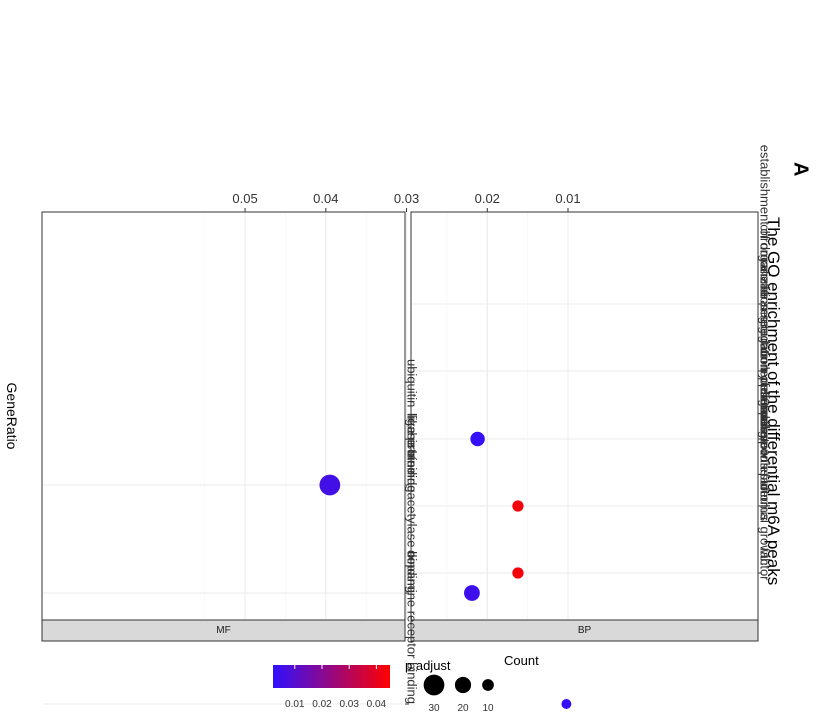  Describe the element at coordinates (765, 428) in the screenshot. I see `term-label: mediator` at that location.